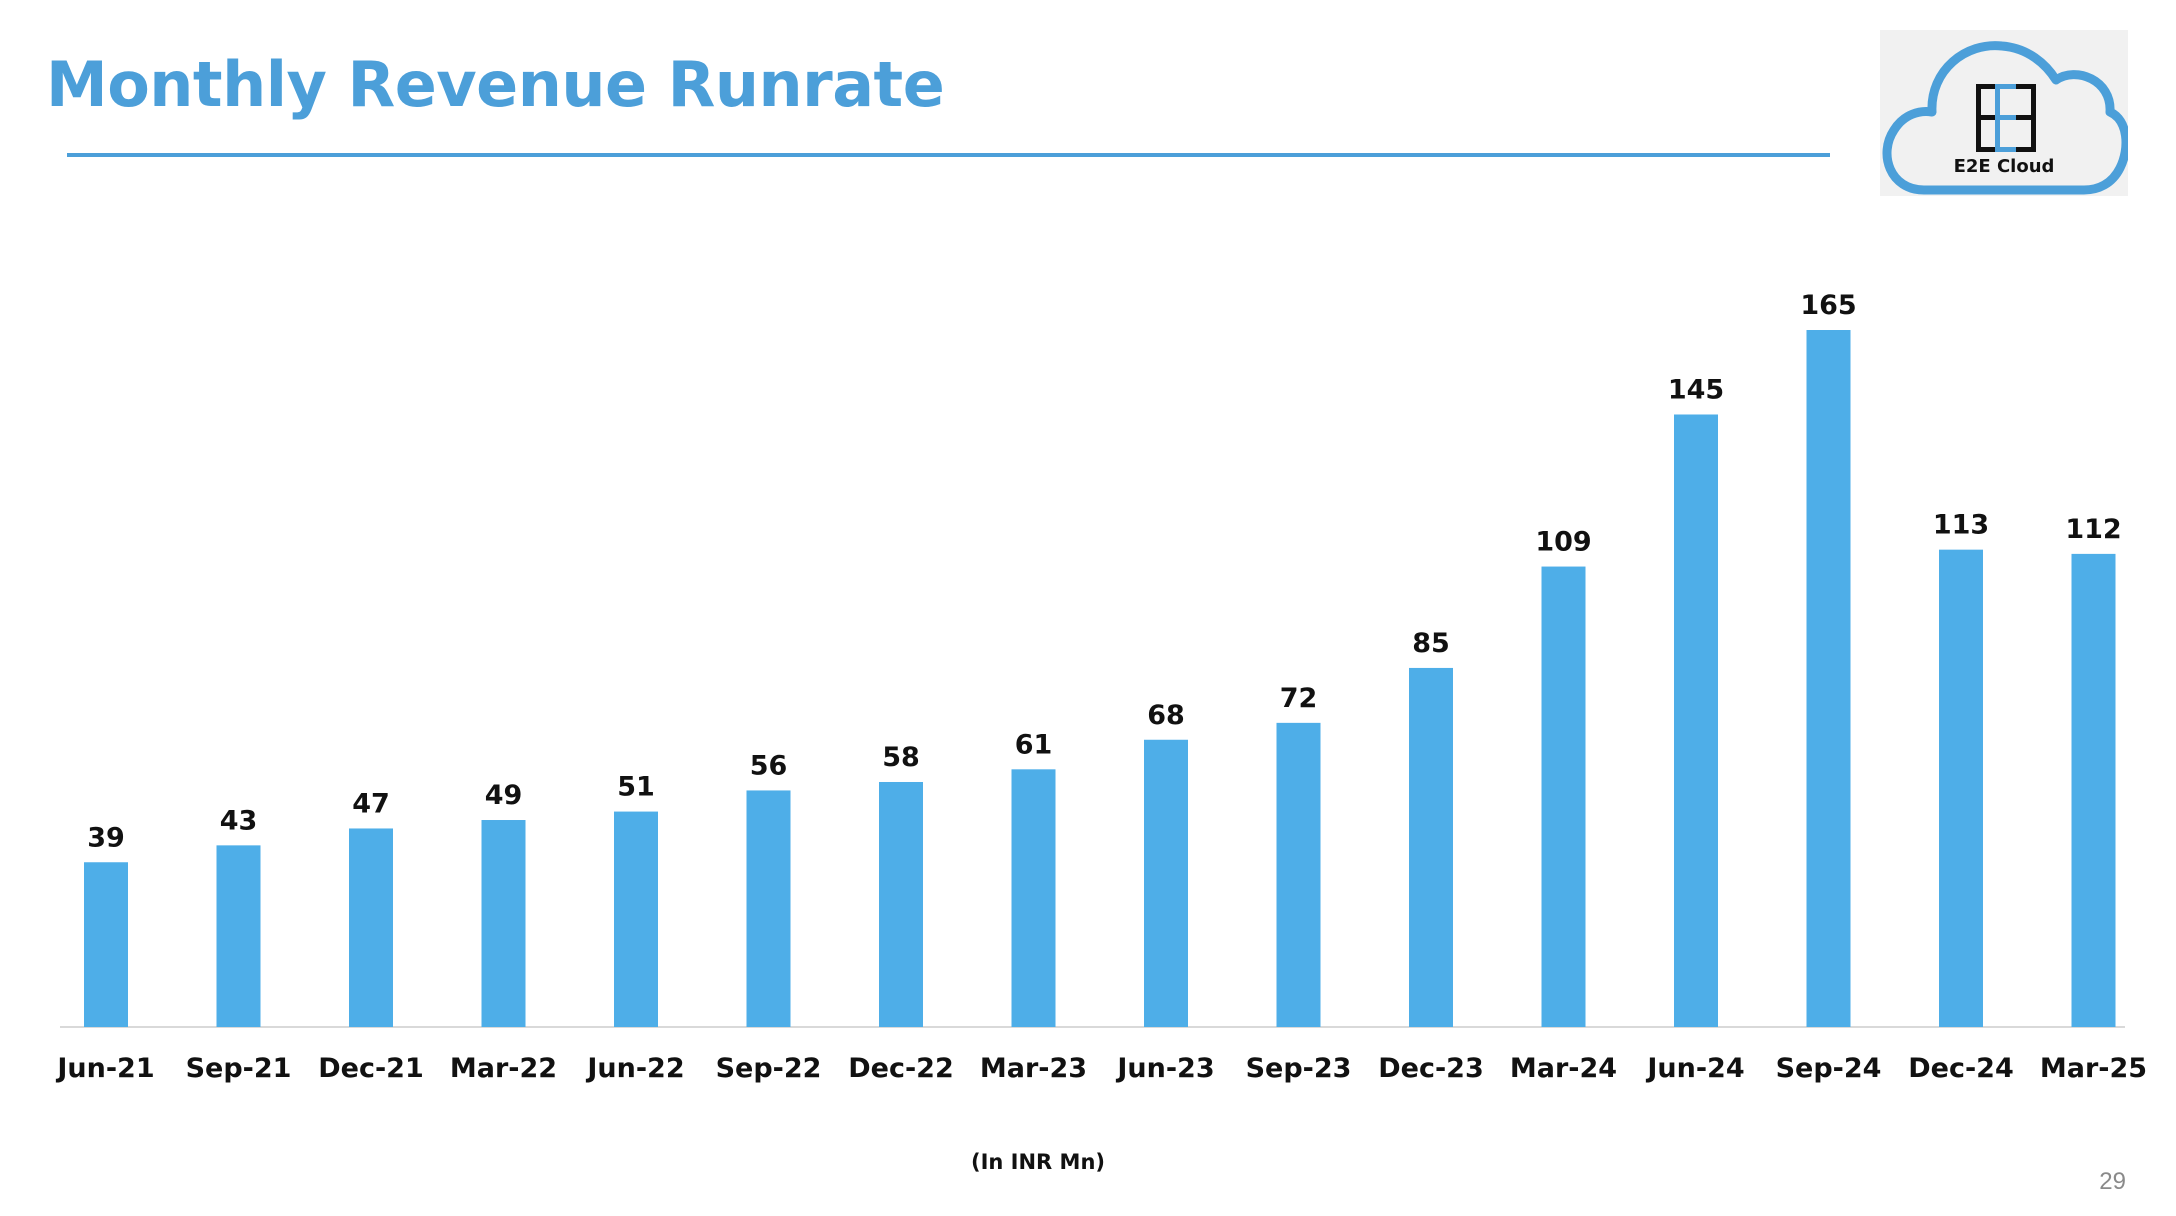 This screenshot has height=1216, width=2176. I want to click on x-tick-label: Sep-22, so click(769, 1068).